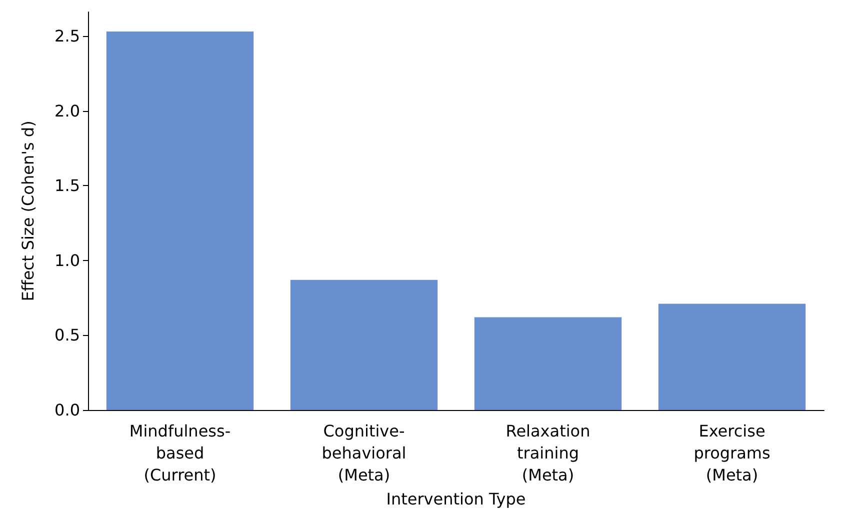 The height and width of the screenshot is (523, 844). I want to click on y-tick-label: 1.0, so click(67, 260).